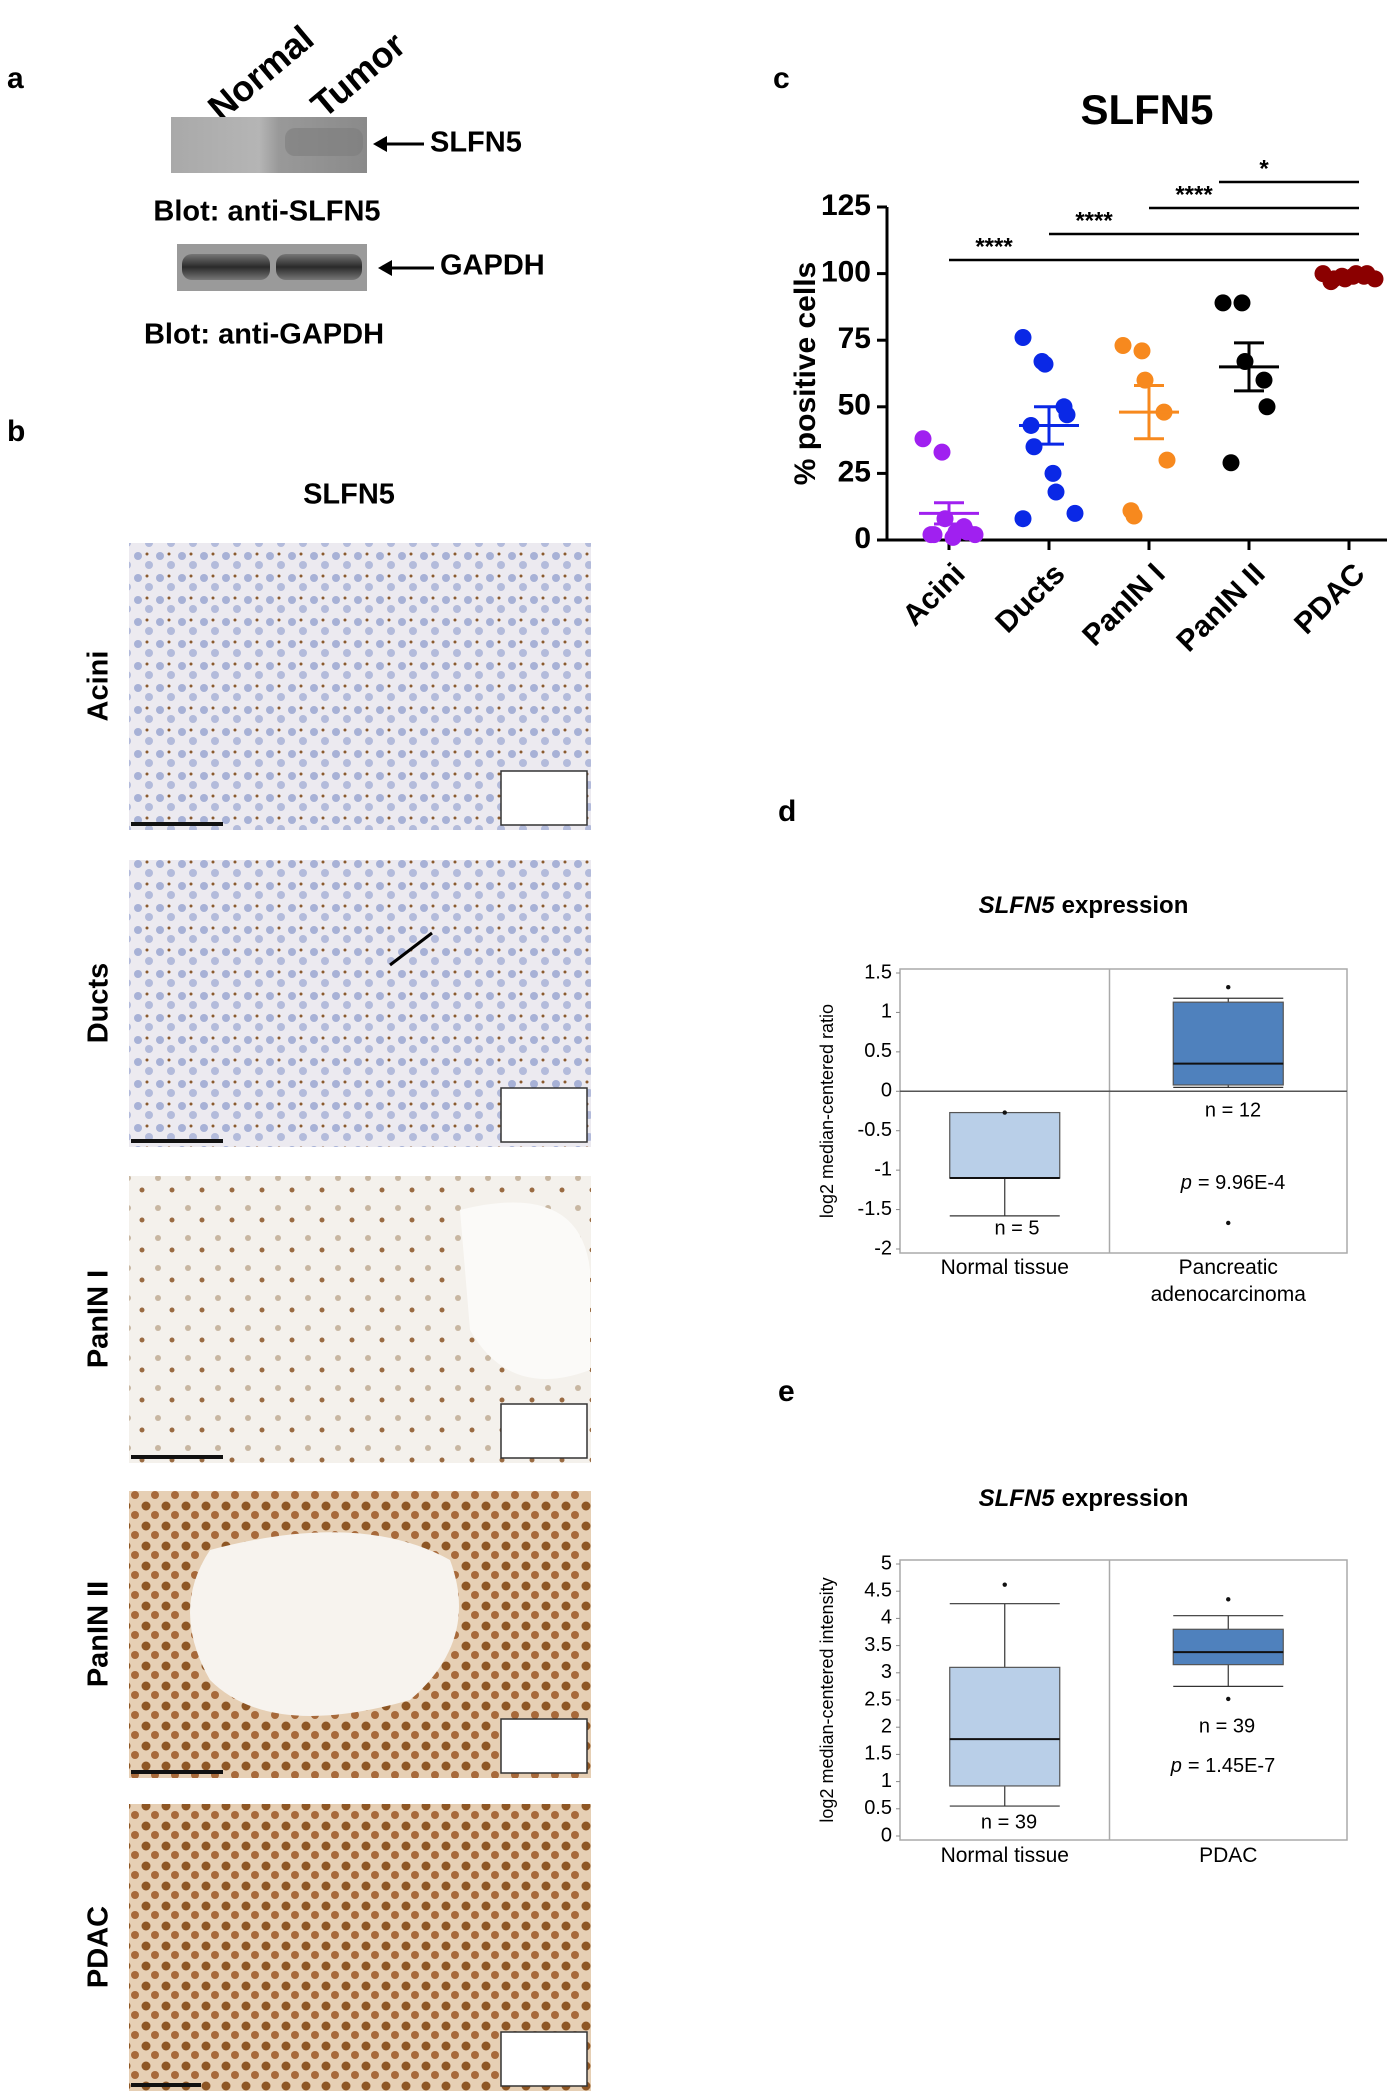 The image size is (1400, 2100). What do you see at coordinates (260, 72) in the screenshot?
I see `lane-label: Normal` at bounding box center [260, 72].